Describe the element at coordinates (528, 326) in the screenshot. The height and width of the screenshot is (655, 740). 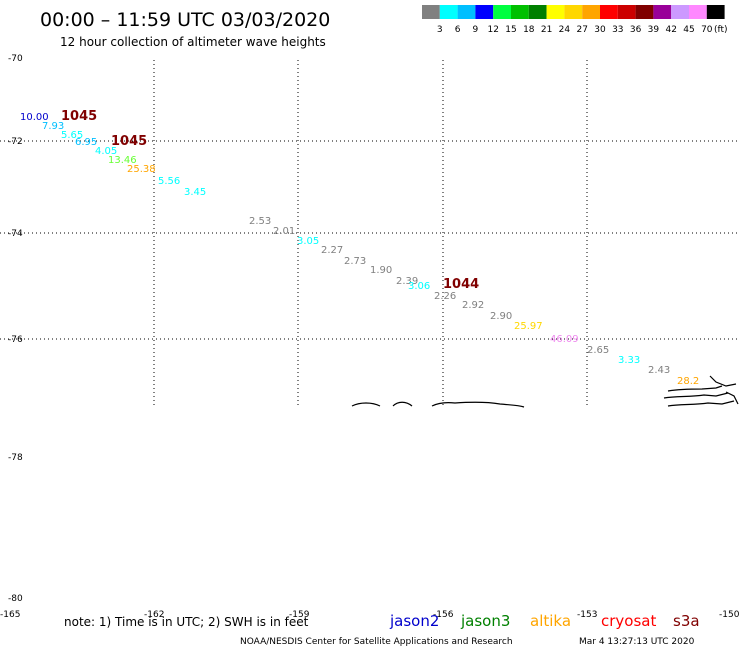
I see `wave-height-label: 25.97` at that location.